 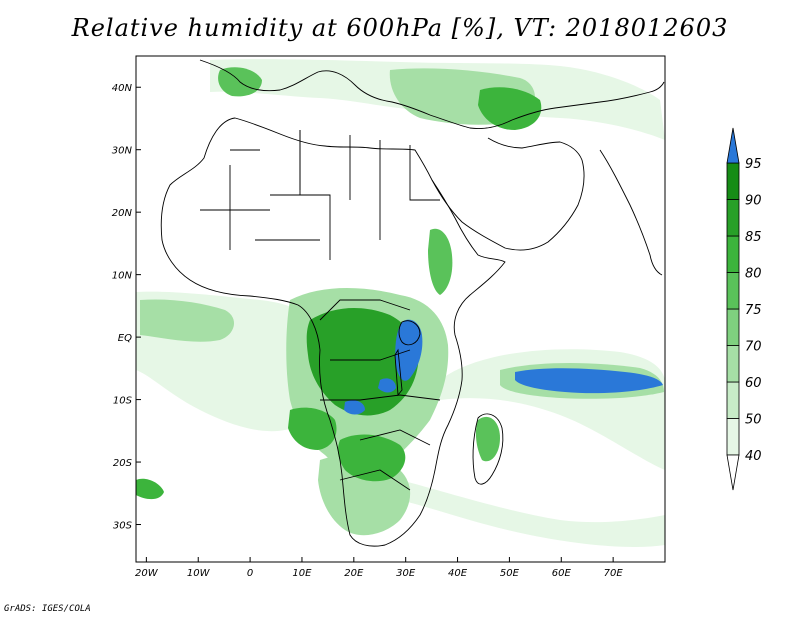 I want to click on border-west-africa, so click(x=290, y=195).